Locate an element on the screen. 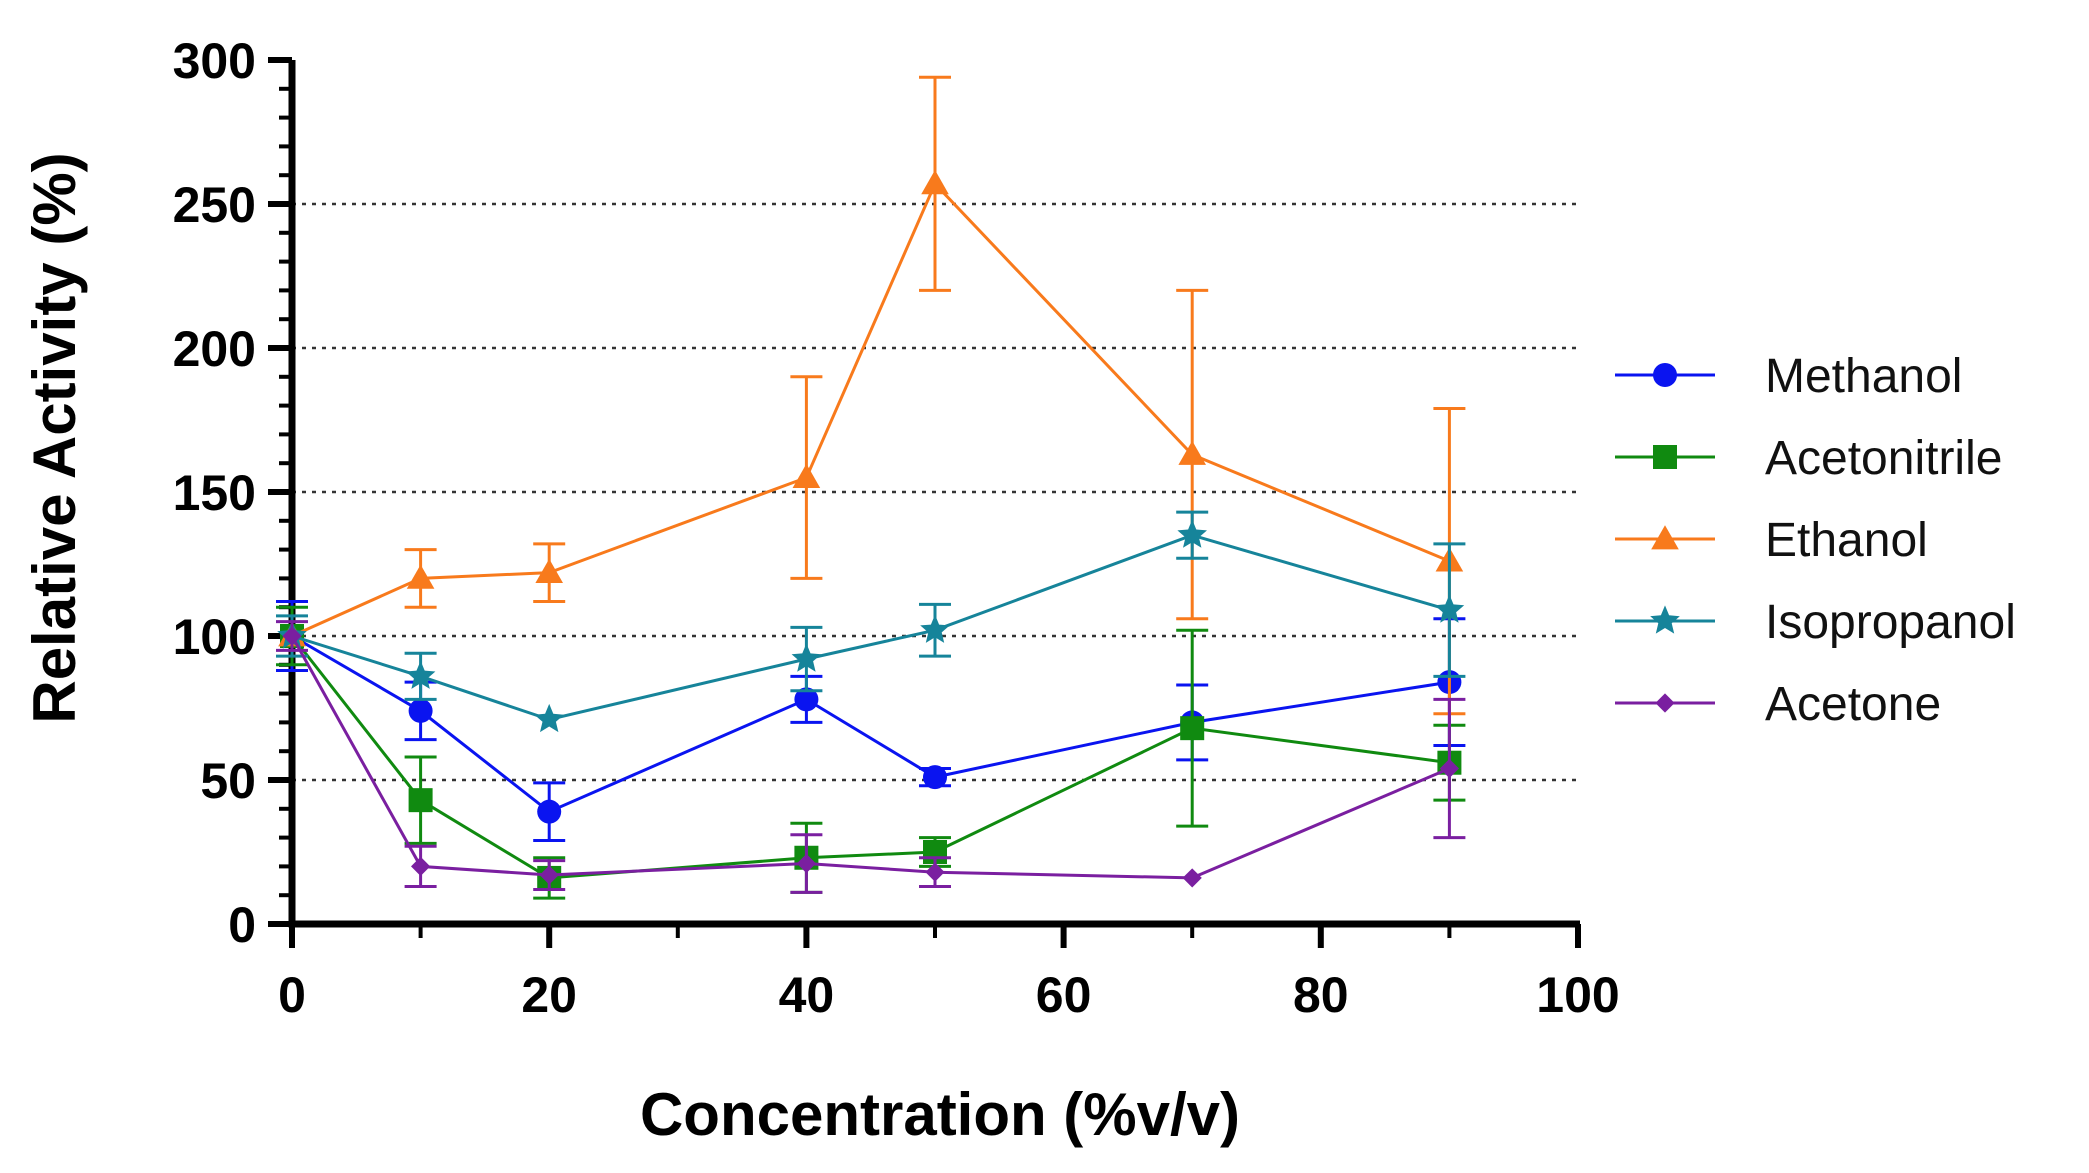 The height and width of the screenshot is (1173, 2089). series-isopropanol is located at coordinates (871, 621).